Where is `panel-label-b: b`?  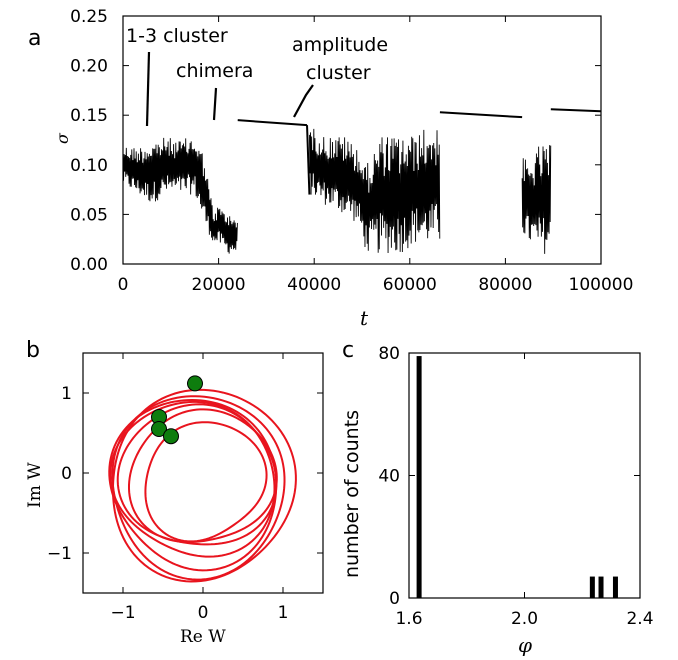 panel-label-b: b is located at coordinates (33, 350).